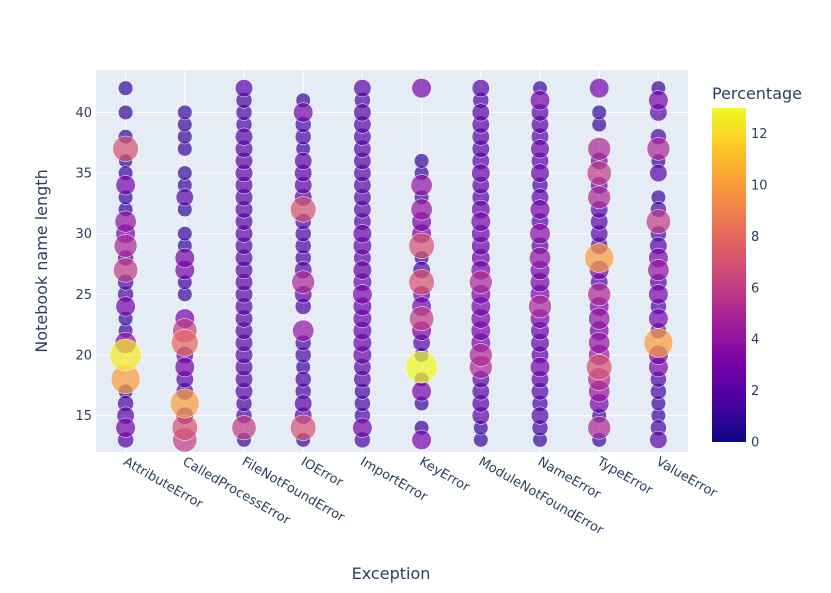  Describe the element at coordinates (83, 265) in the screenshot. I see `y-axis-ticks: 15 20 25 30 35 40` at that location.